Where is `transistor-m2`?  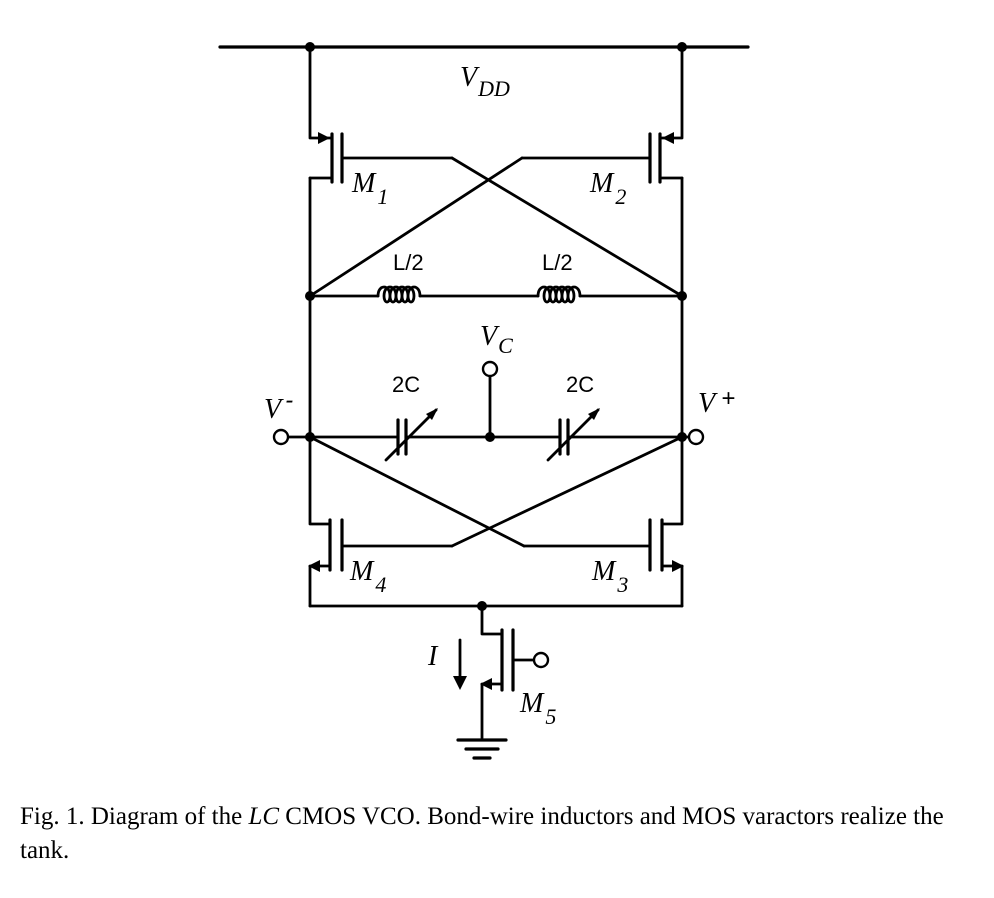 transistor-m2 is located at coordinates (602, 171).